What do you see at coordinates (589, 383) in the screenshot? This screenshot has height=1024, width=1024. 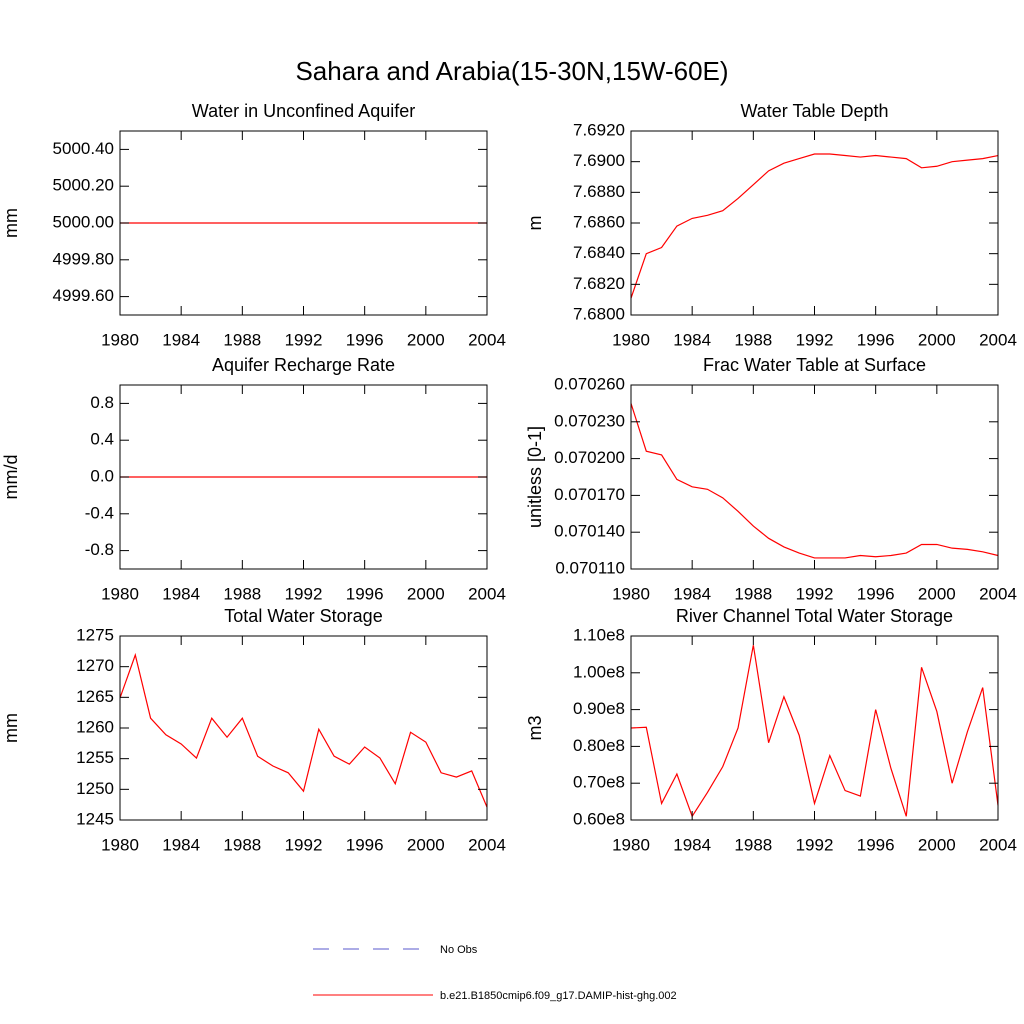 I see `y-tick-label: 0.070260` at bounding box center [589, 383].